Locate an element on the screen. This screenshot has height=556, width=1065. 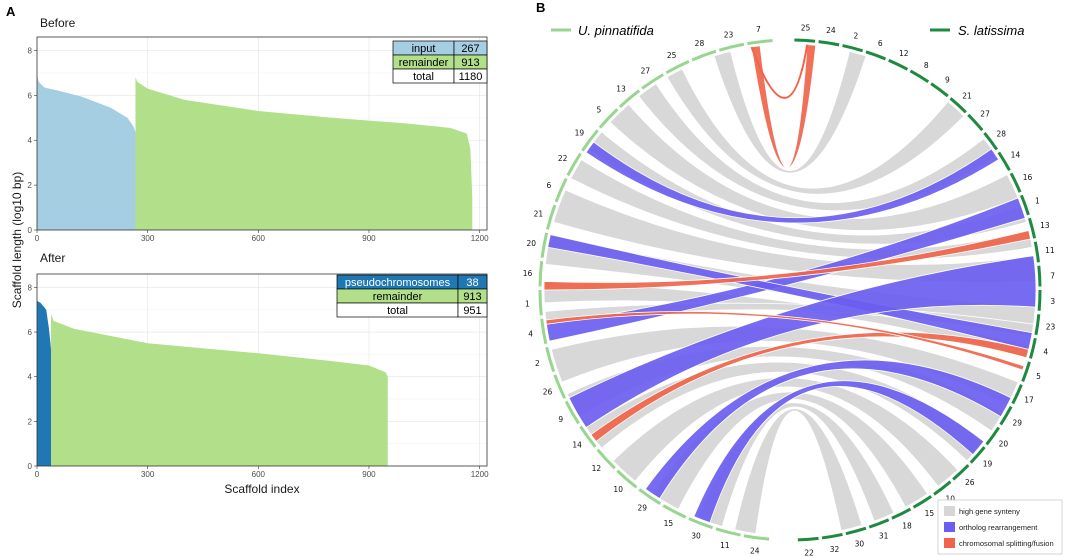
y-axis-label: Scaffold length (log10 bp) is located at coordinates (17, 240).